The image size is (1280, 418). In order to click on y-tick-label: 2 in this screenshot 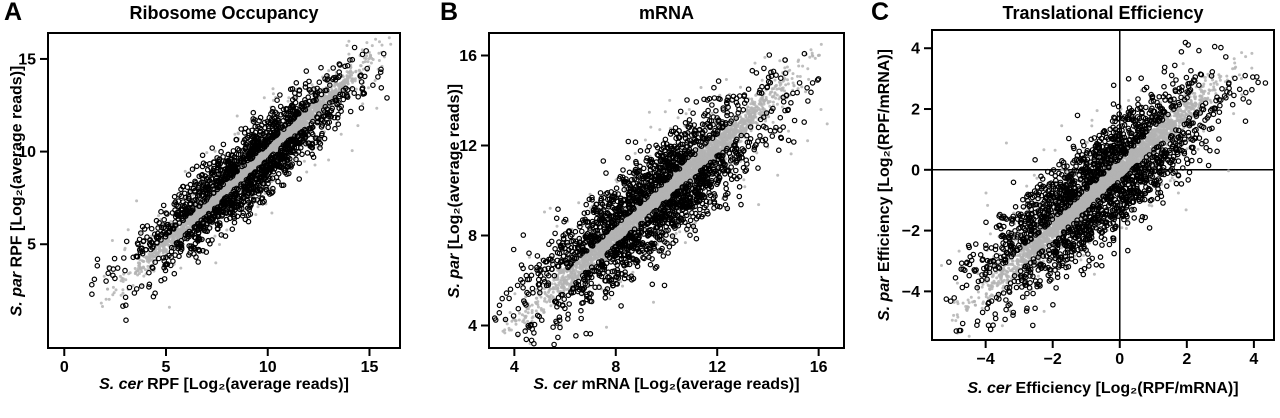, I will do `click(915, 110)`.